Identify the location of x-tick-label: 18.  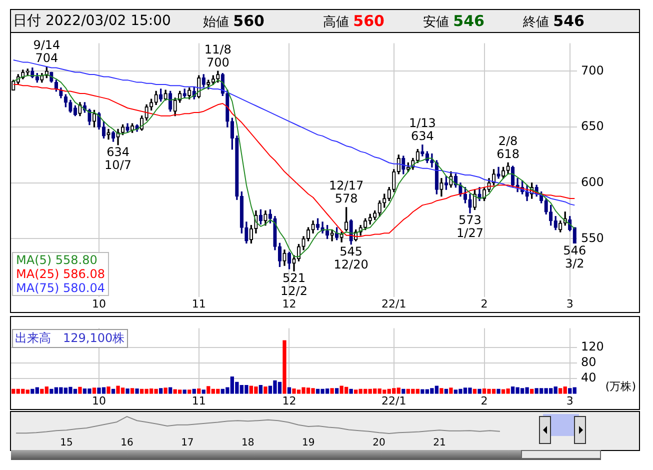
(248, 443).